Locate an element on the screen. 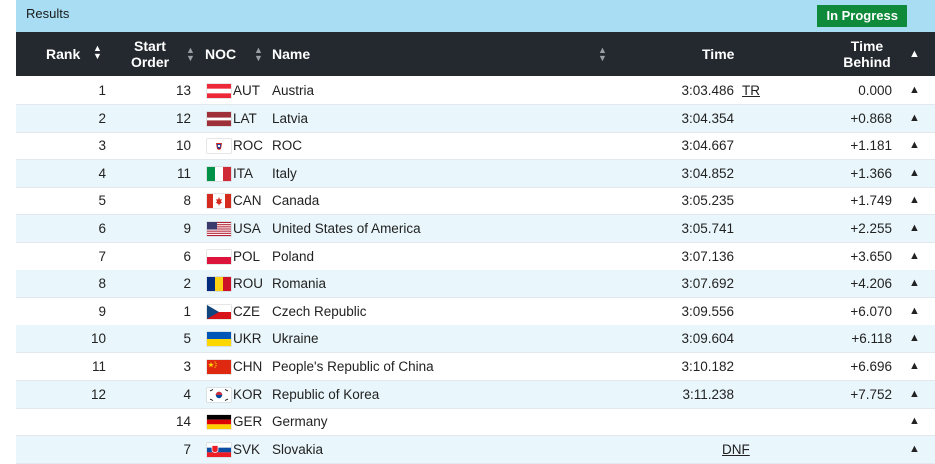 This screenshot has width=935, height=464. time-behind-cell: +0.868 is located at coordinates (871, 118).